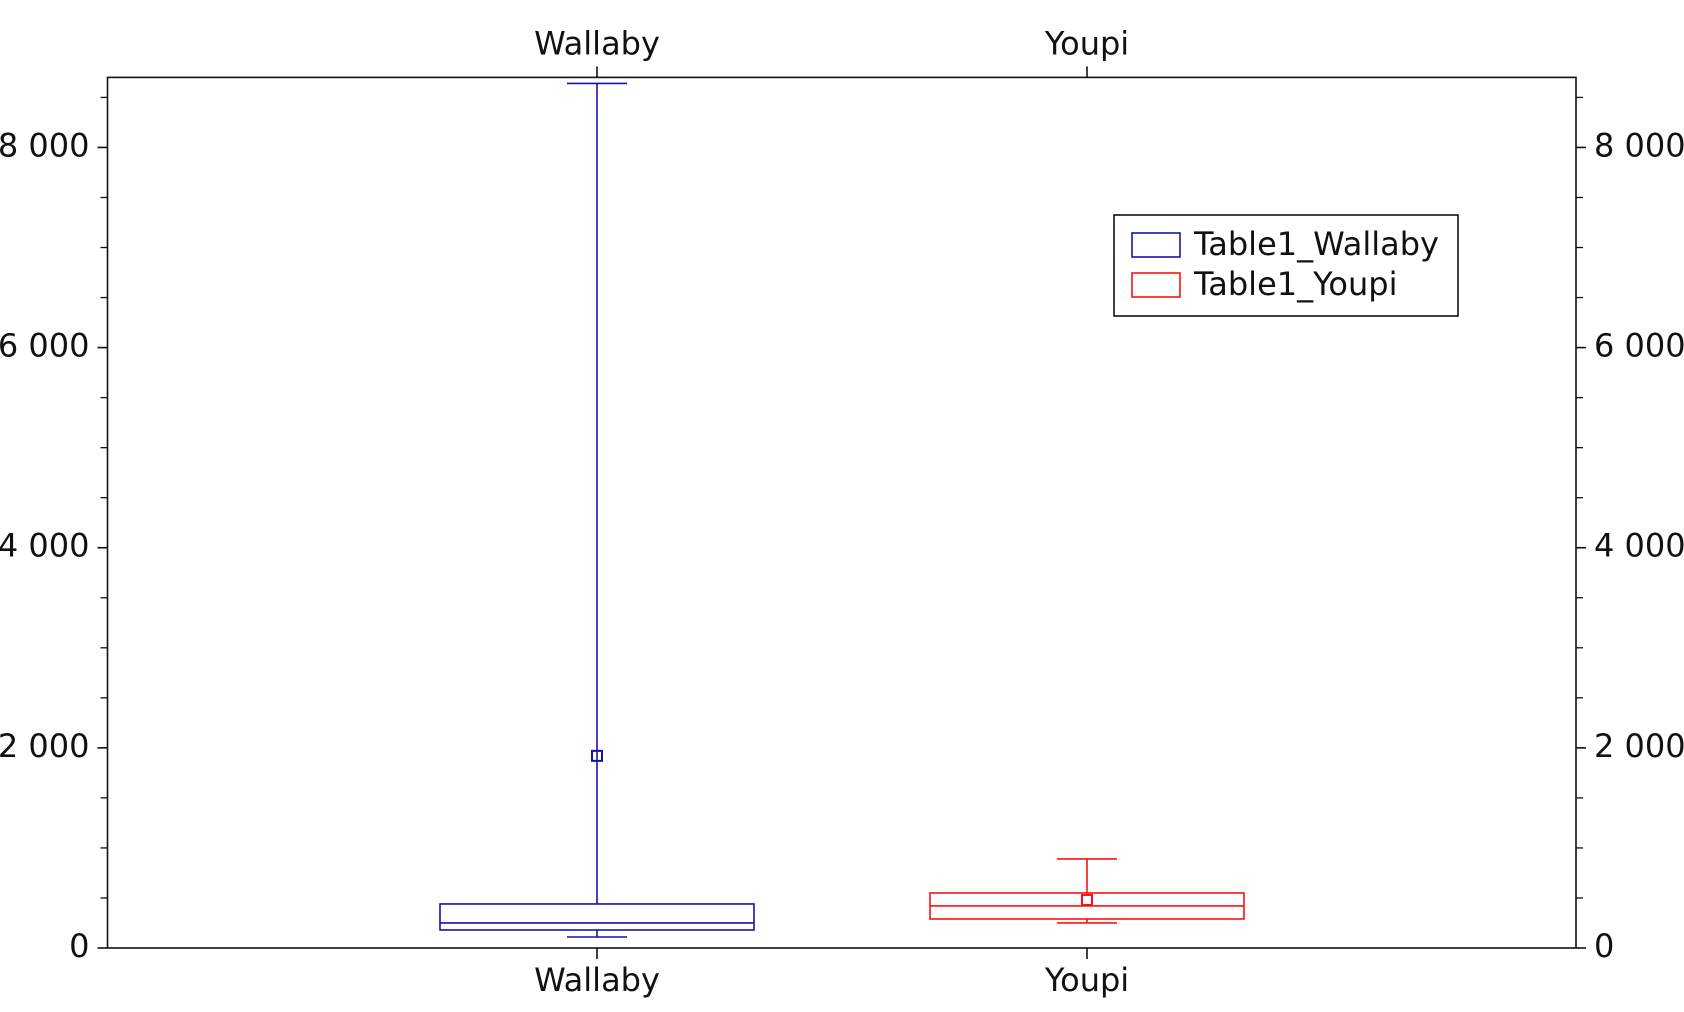 The image size is (1684, 1012). I want to click on legend-box, so click(1286, 265).